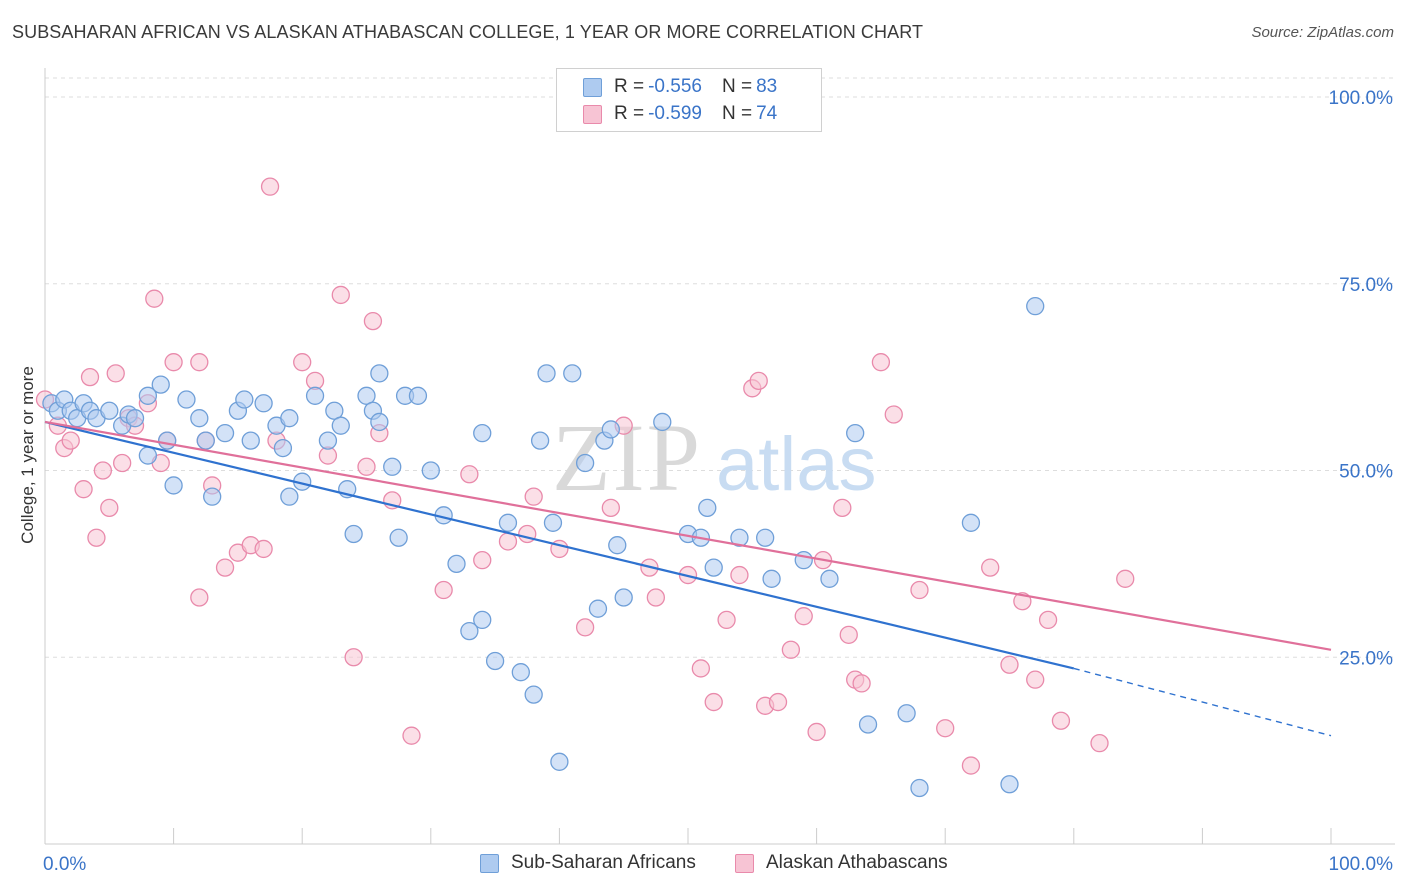 This screenshot has width=1406, height=892. Describe the element at coordinates (1366, 285) in the screenshot. I see `y-tick-label: 75.0%` at that location.